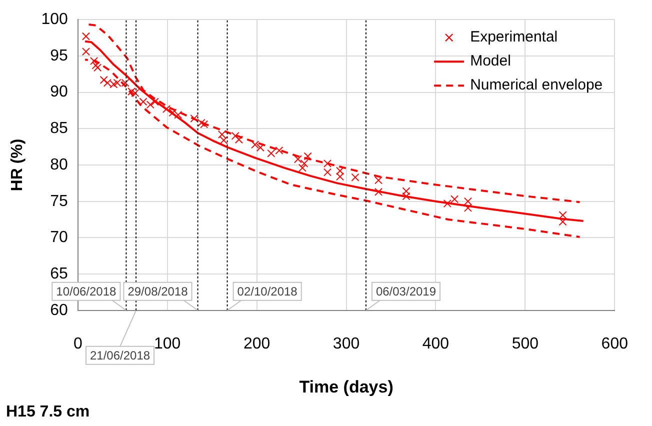  What do you see at coordinates (59, 92) in the screenshot?
I see `y-tick-label: 90` at bounding box center [59, 92].